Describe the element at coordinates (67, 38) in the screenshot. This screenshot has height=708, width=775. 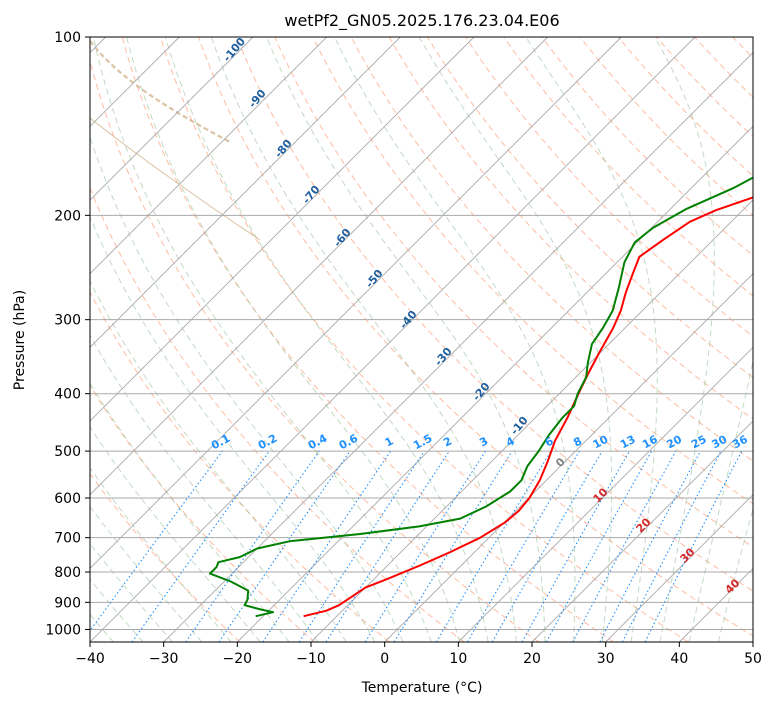
I see `y-tick-label: 100` at that location.